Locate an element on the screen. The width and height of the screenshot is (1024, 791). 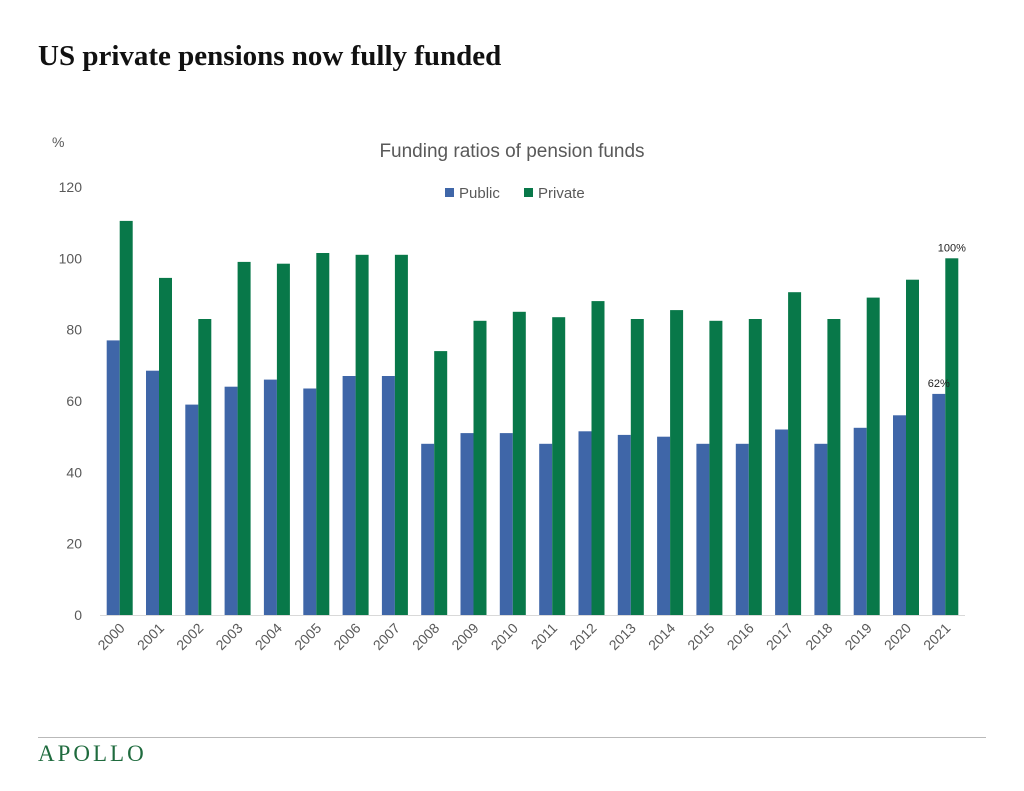
y-axis-ticks: 0 20 40 60 80 100 120 is located at coordinates (71, 401).